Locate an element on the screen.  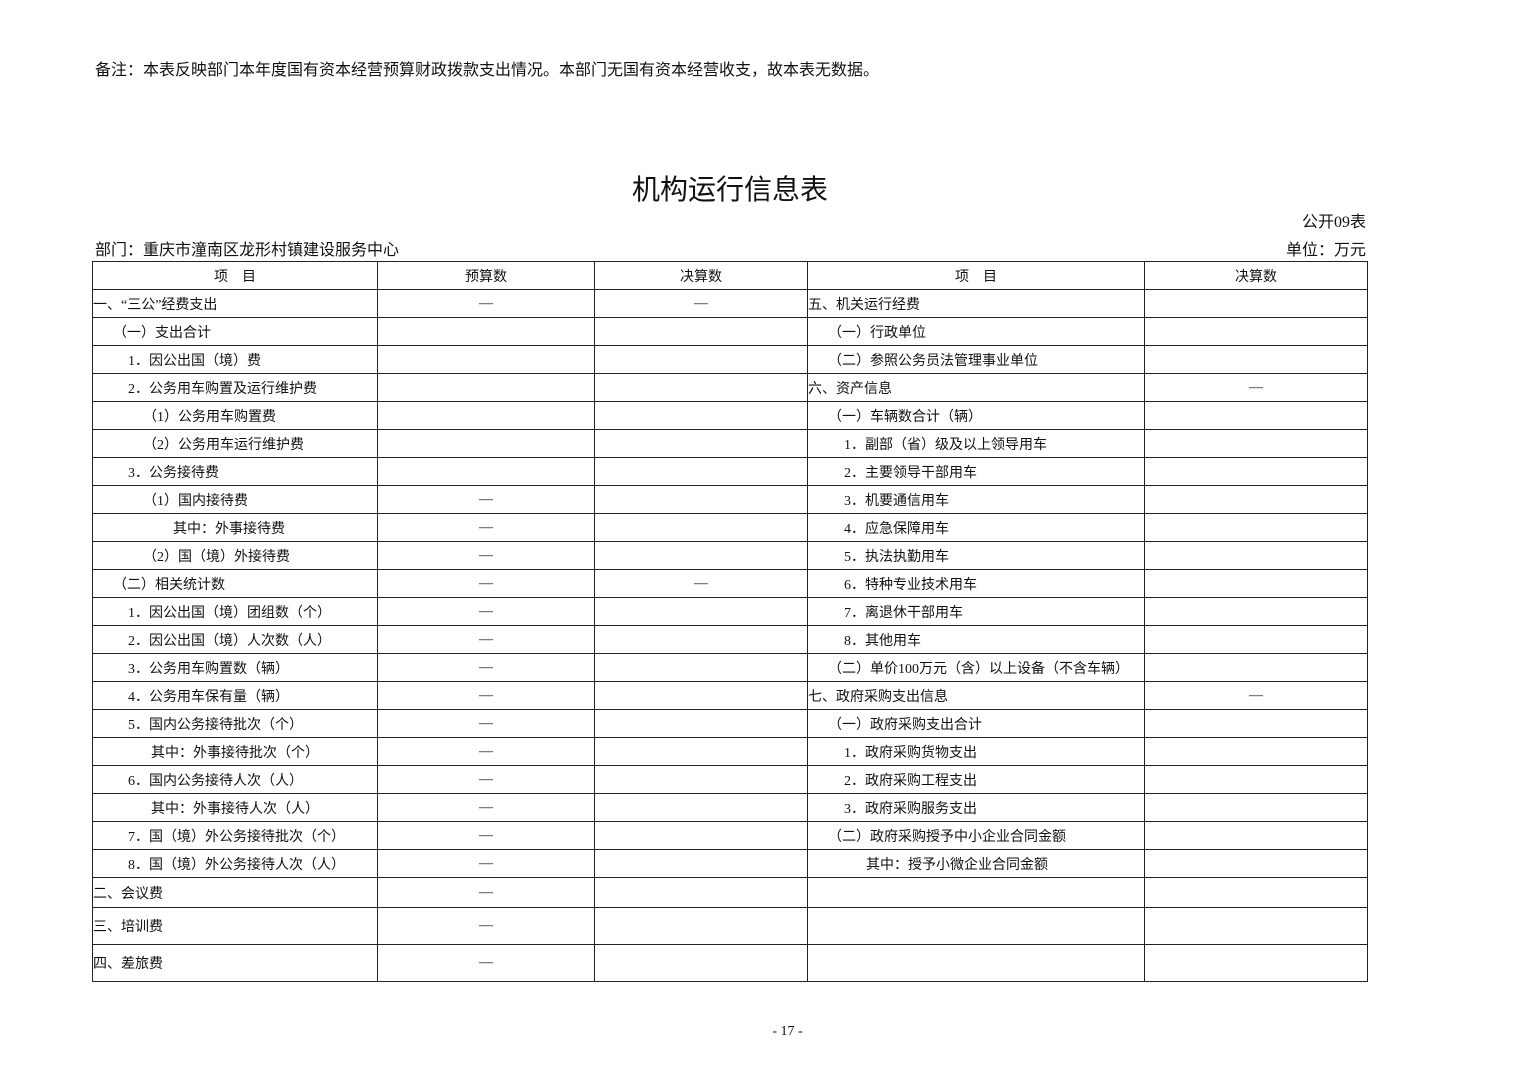
cell: （一）支出合计 is located at coordinates (235, 331).